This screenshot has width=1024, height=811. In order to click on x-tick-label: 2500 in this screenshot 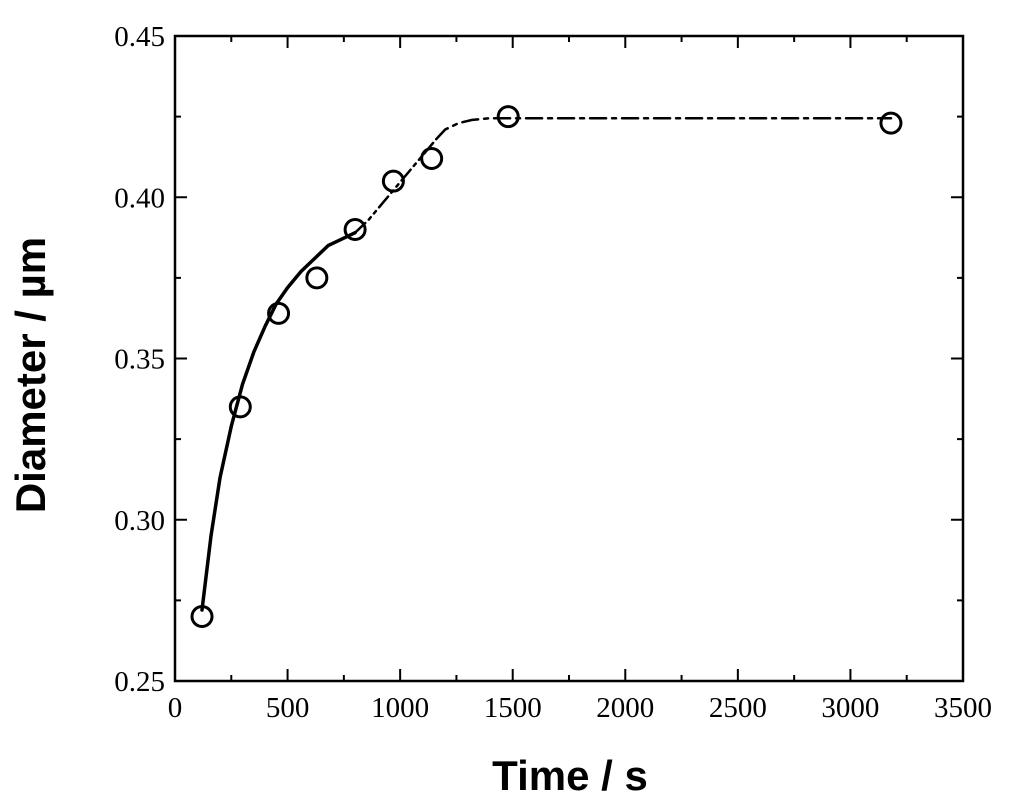, I will do `click(738, 708)`.